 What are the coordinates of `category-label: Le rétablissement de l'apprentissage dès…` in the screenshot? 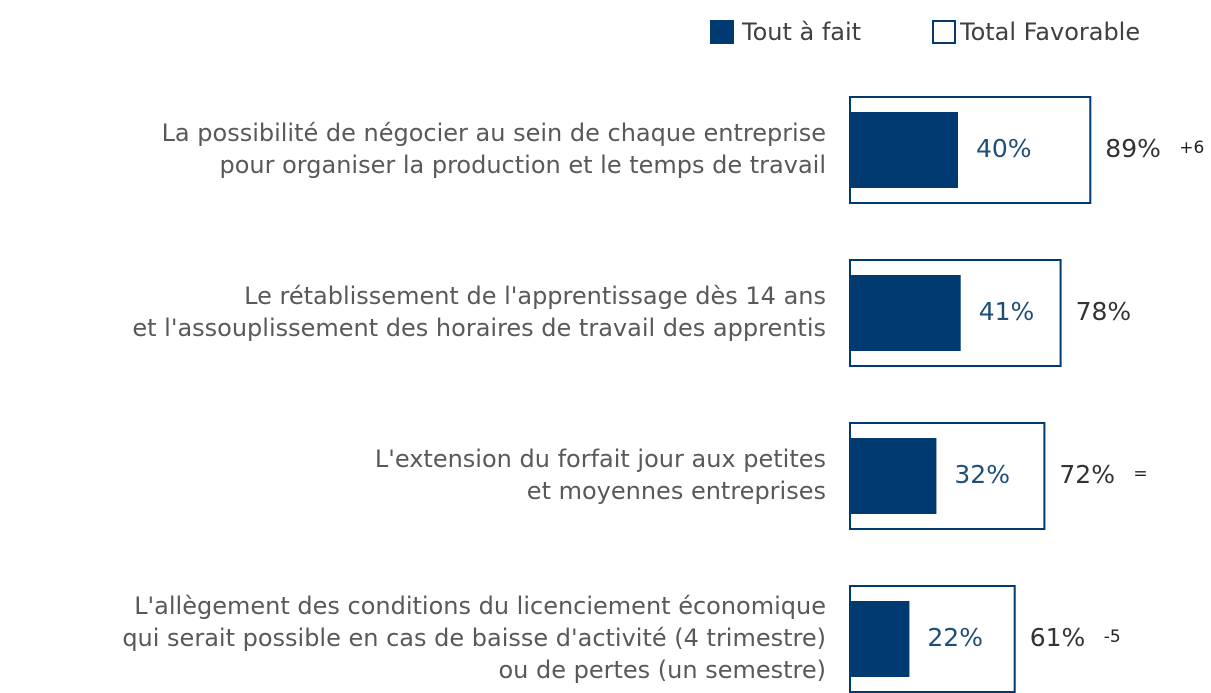 It's located at (535, 296).